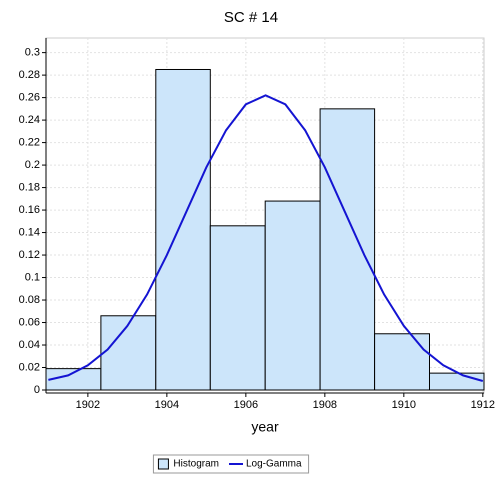  What do you see at coordinates (88, 405) in the screenshot?
I see `x-tick-label: 1902` at bounding box center [88, 405].